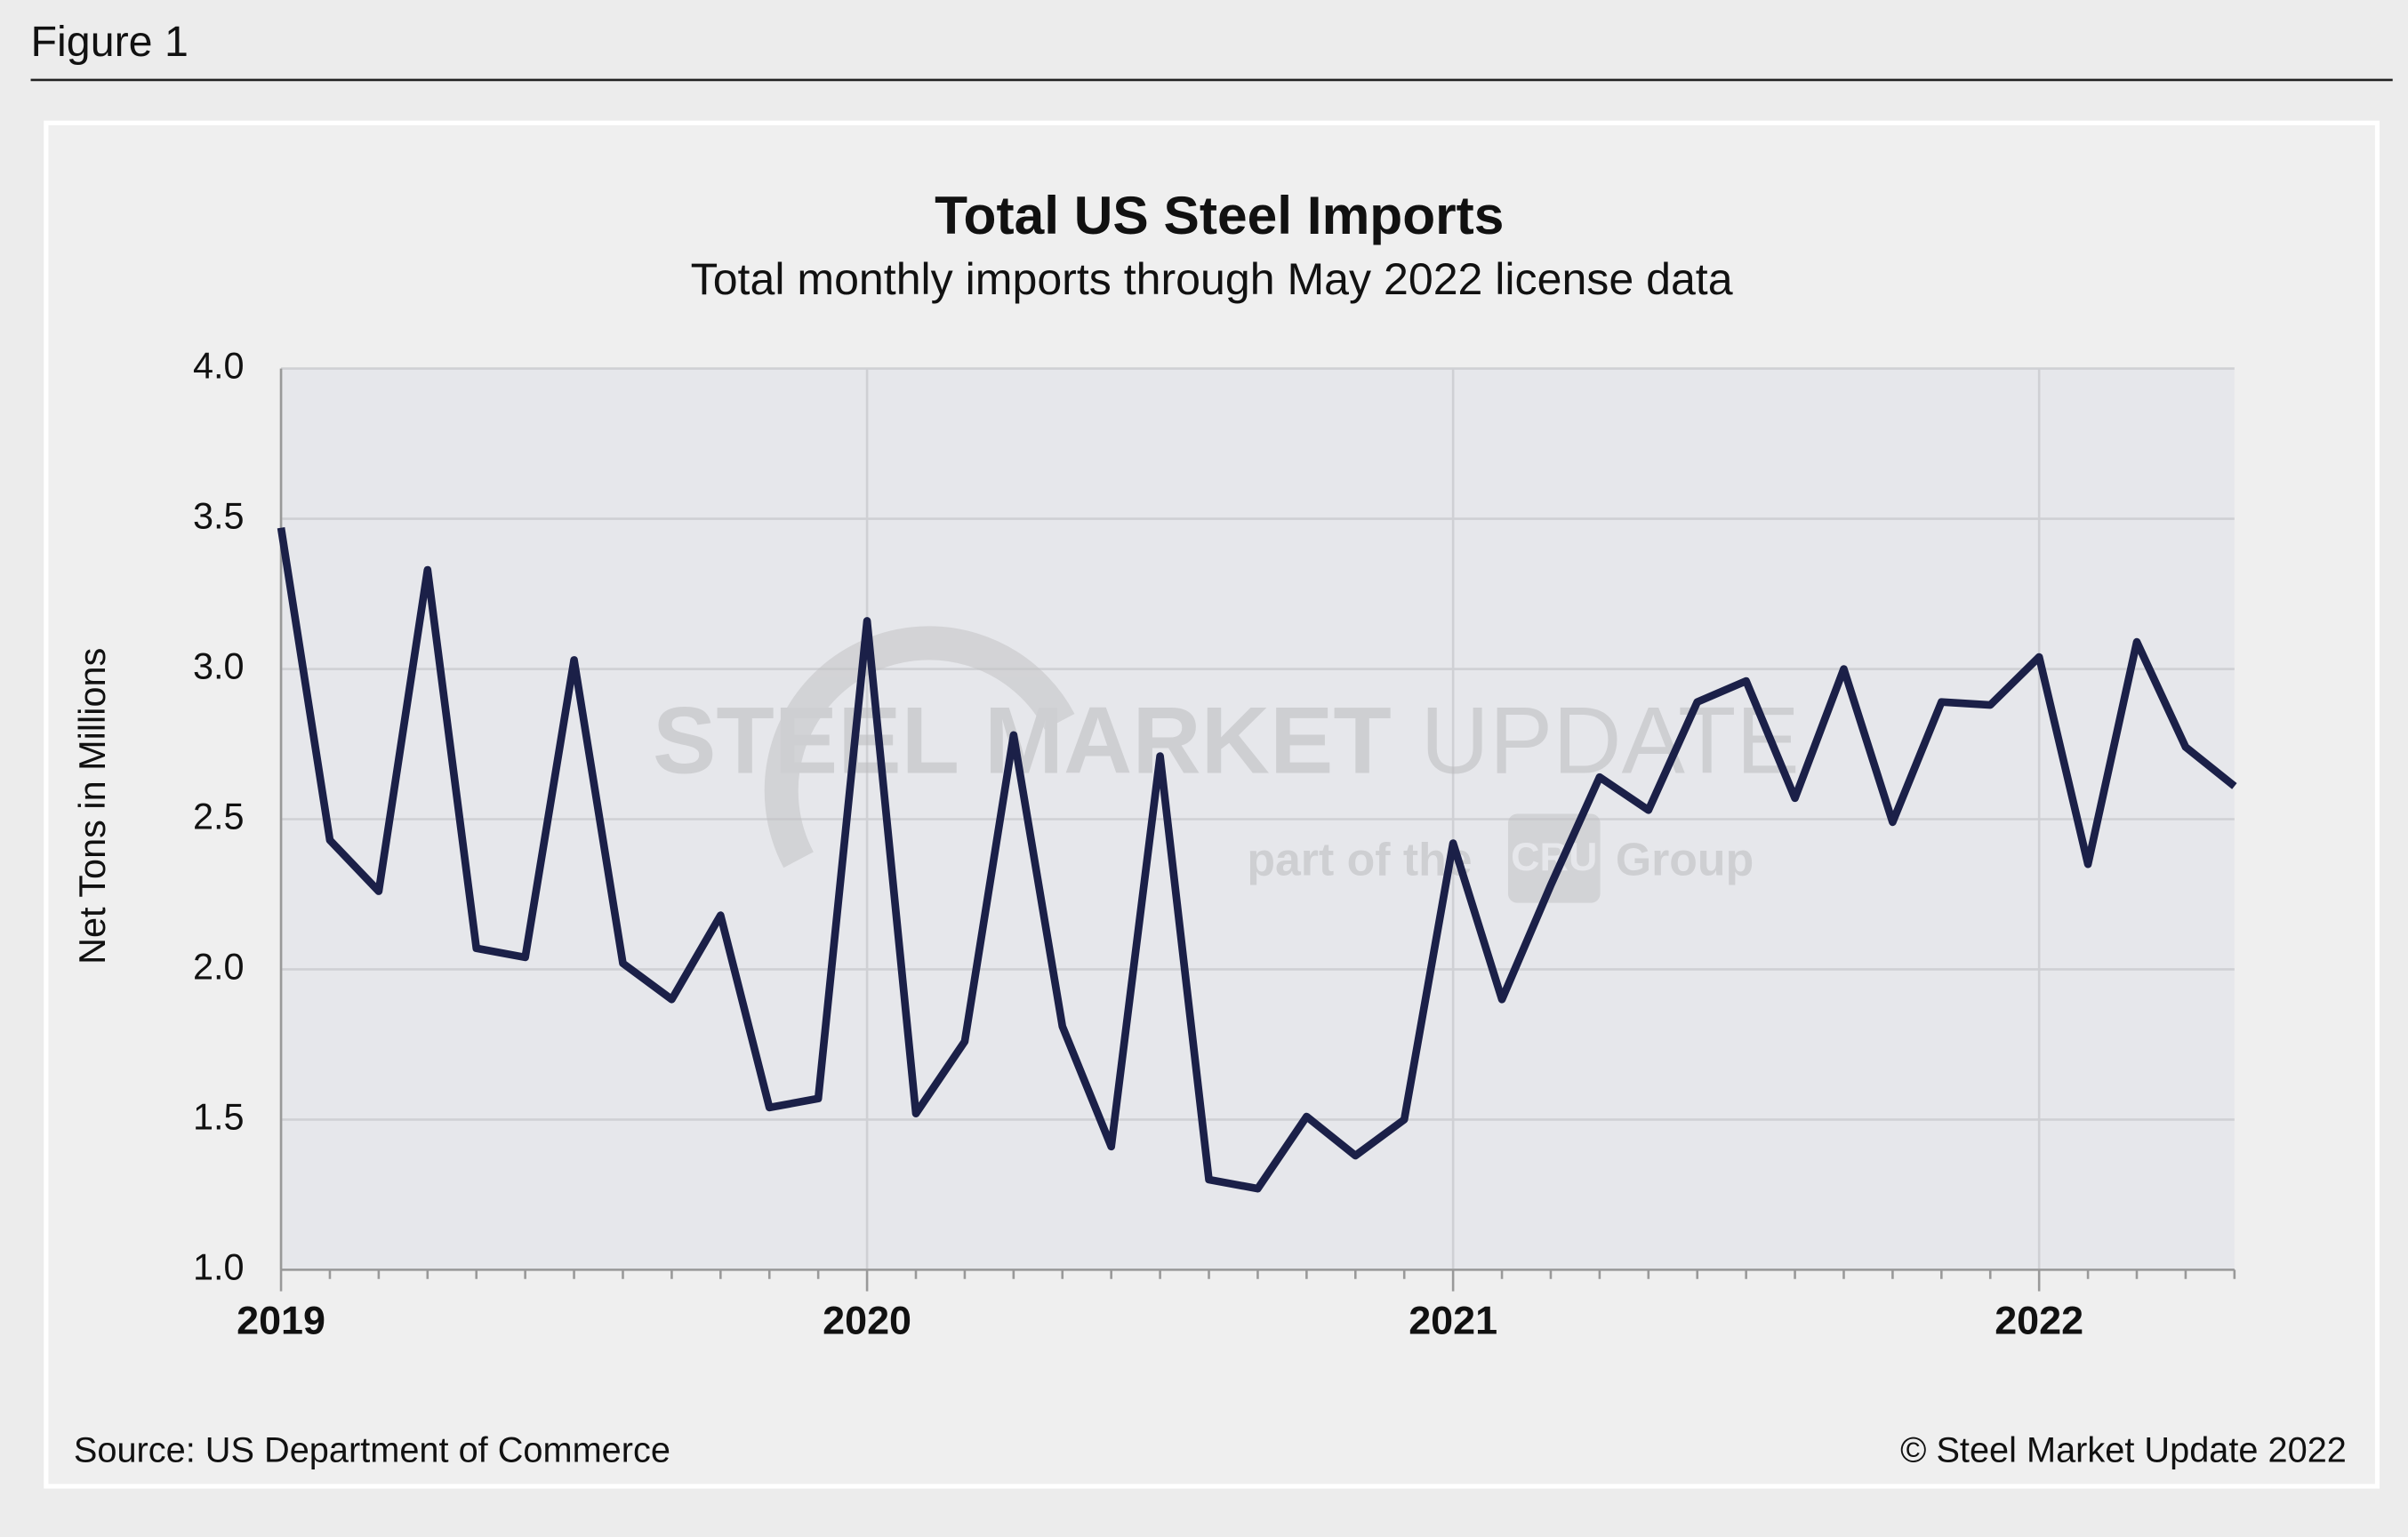 This screenshot has height=1537, width=2408. What do you see at coordinates (2039, 1320) in the screenshot?
I see `x-tick-label: 2022` at bounding box center [2039, 1320].